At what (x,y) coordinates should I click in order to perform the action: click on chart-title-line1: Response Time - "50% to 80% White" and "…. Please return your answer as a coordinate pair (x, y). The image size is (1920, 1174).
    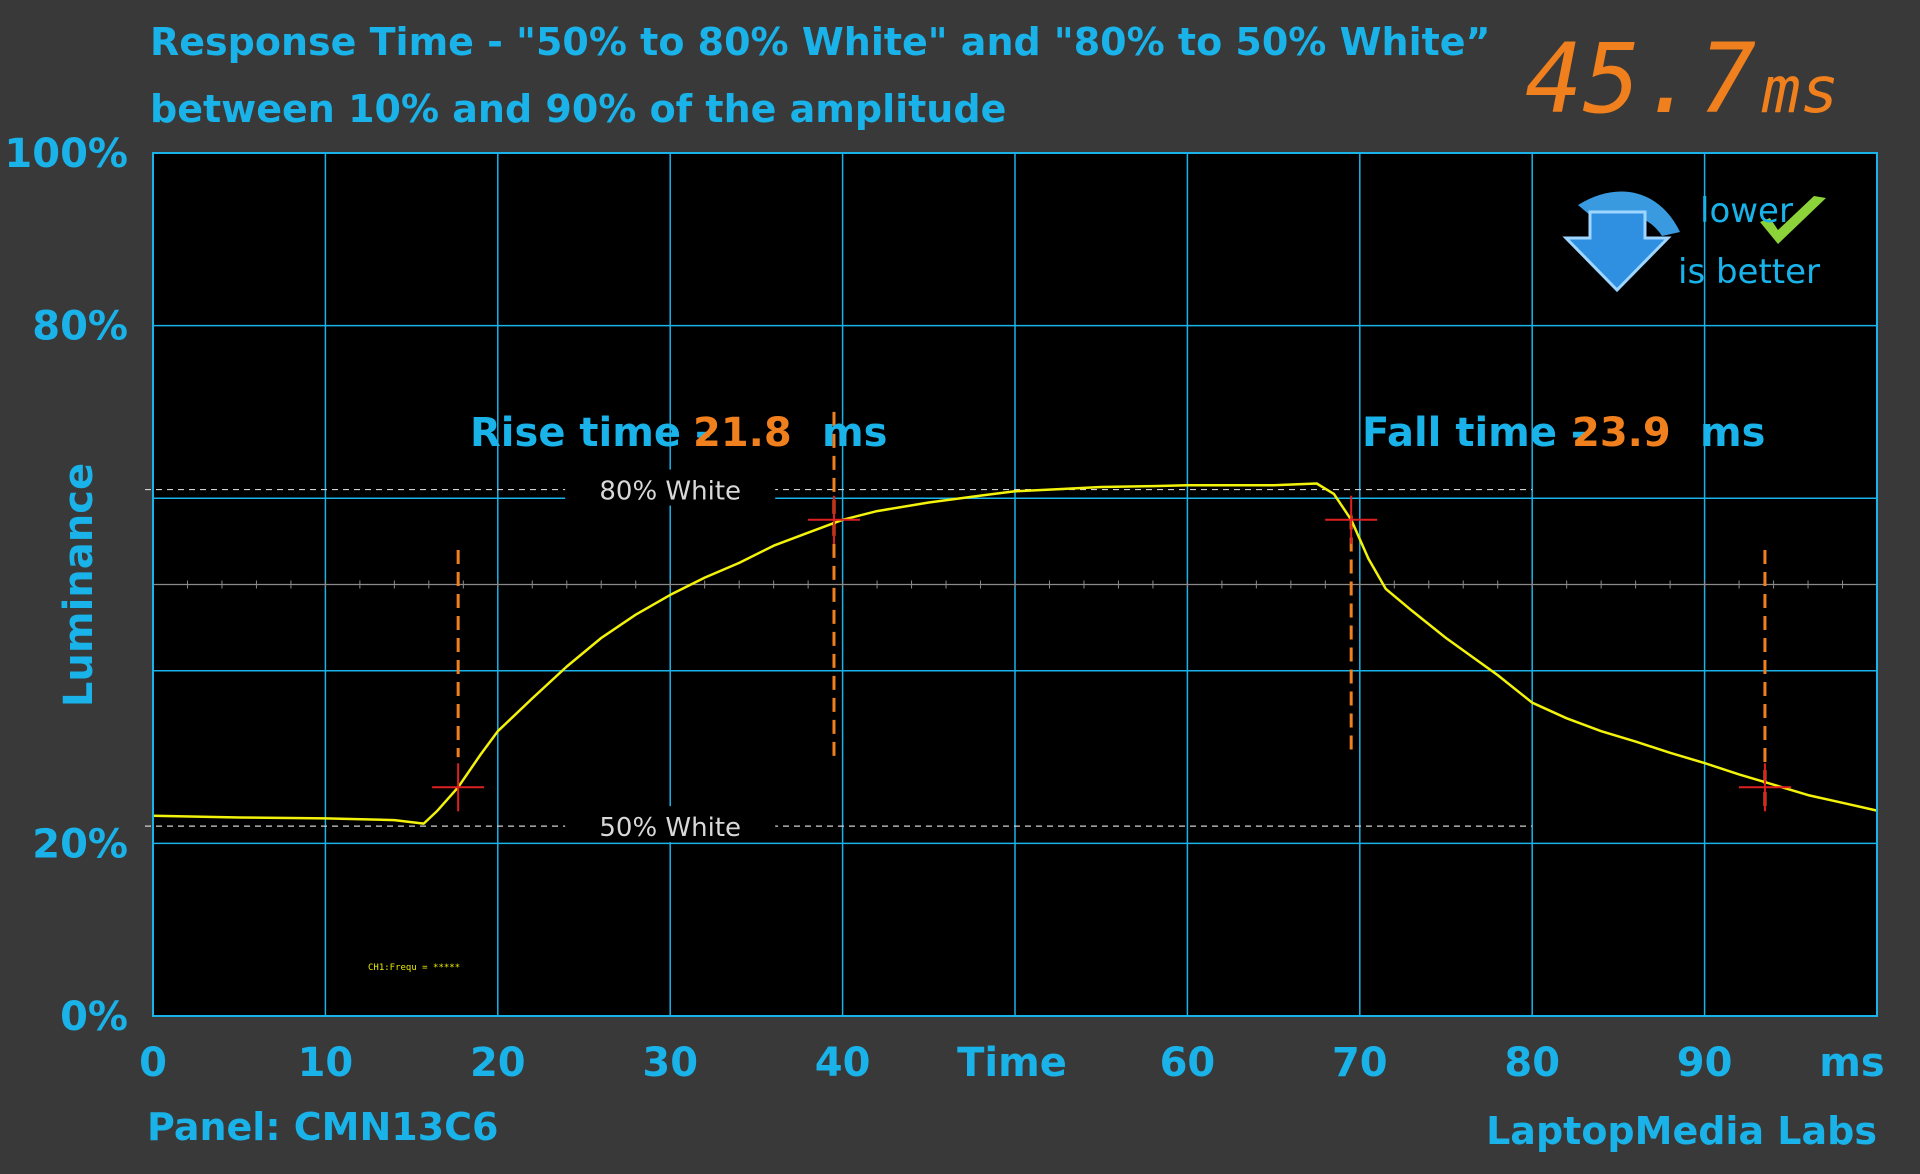
    Looking at the image, I should click on (820, 42).